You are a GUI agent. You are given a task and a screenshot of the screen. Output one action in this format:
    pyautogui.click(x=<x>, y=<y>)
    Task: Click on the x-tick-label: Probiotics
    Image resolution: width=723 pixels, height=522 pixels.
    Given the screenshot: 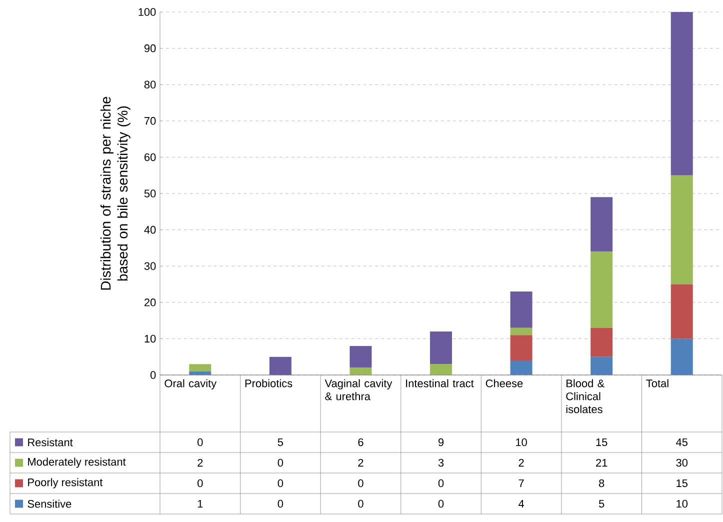 What is the action you would take?
    pyautogui.click(x=268, y=383)
    